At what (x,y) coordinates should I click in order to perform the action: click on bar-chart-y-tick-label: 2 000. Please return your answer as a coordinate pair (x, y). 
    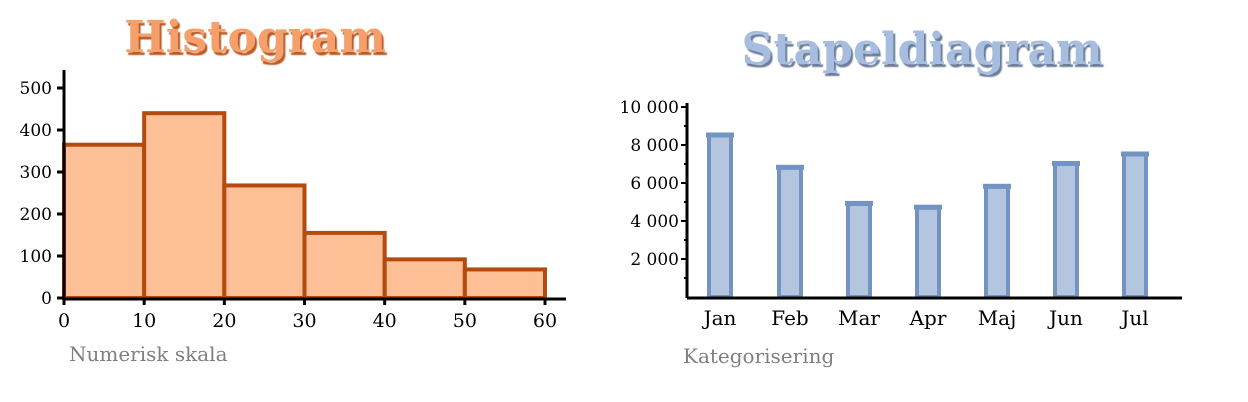
    Looking at the image, I should click on (654, 260).